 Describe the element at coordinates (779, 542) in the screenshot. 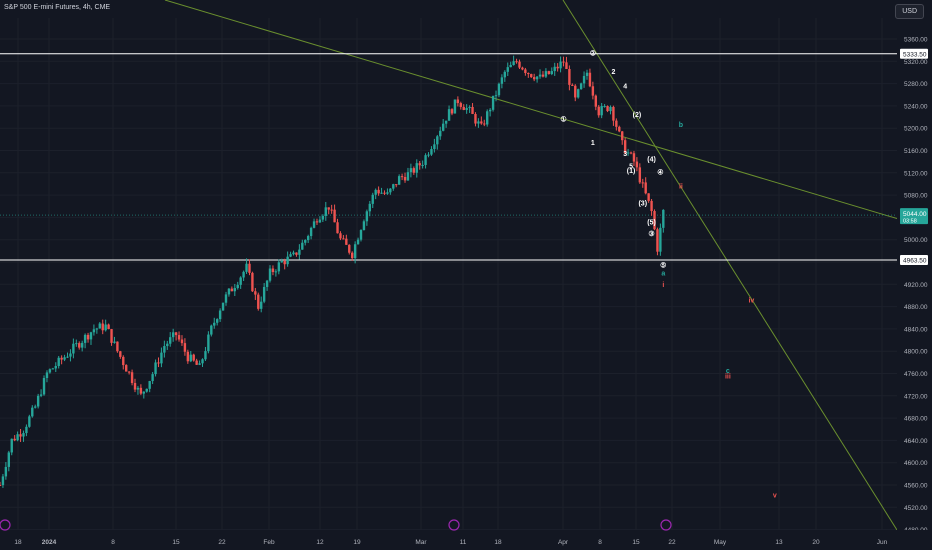

I see `time-tick-label: 13` at that location.